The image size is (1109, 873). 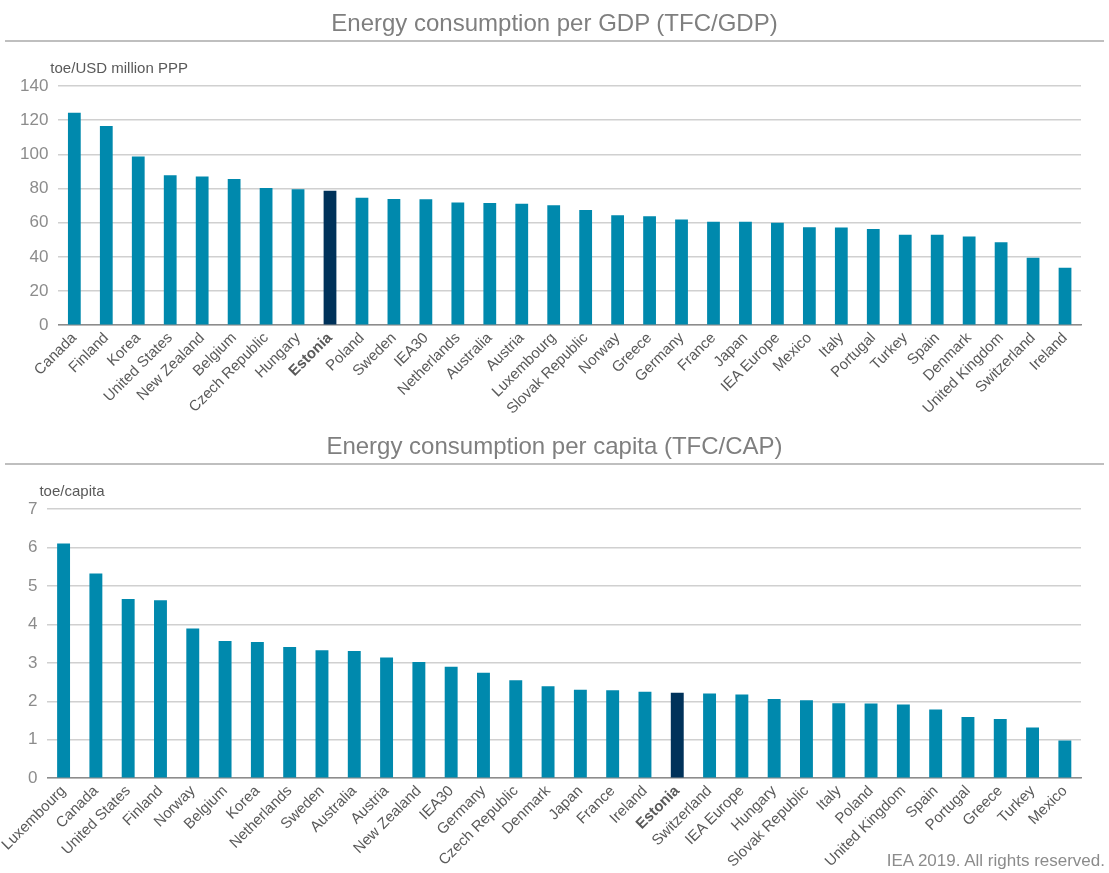 What do you see at coordinates (554, 447) in the screenshot?
I see `chart-title: Energy consumption per capita (TFC/CAP)` at bounding box center [554, 447].